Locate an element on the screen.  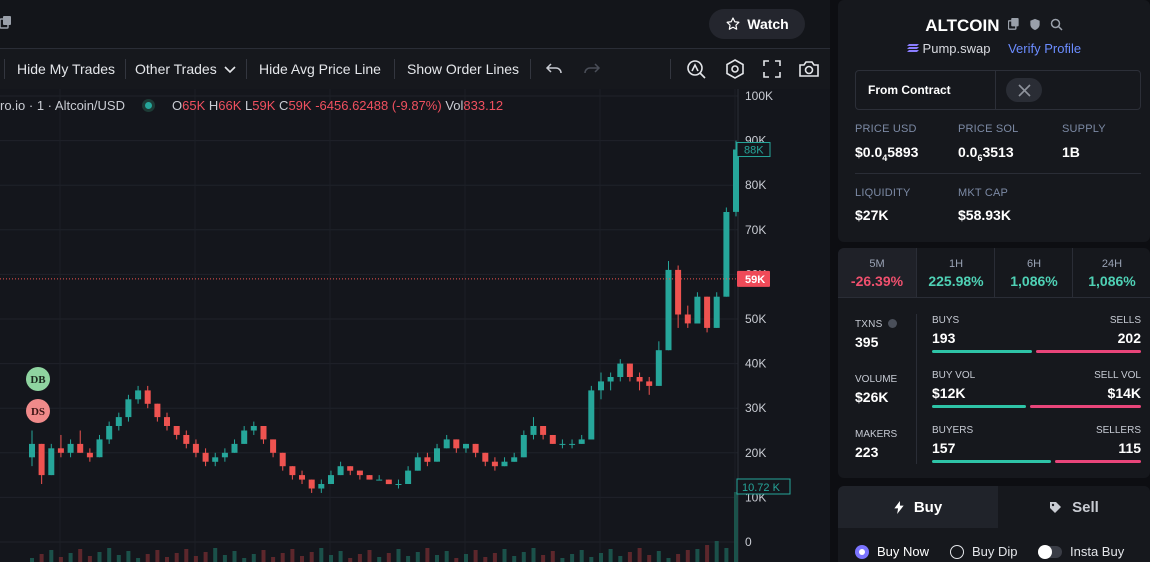
watch-button: Watch is located at coordinates (757, 24).